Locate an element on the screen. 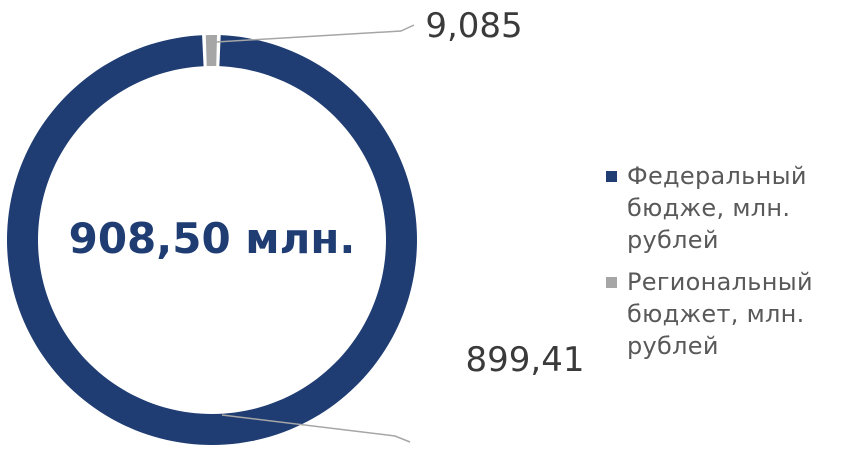  slice-regional is located at coordinates (211, 51).